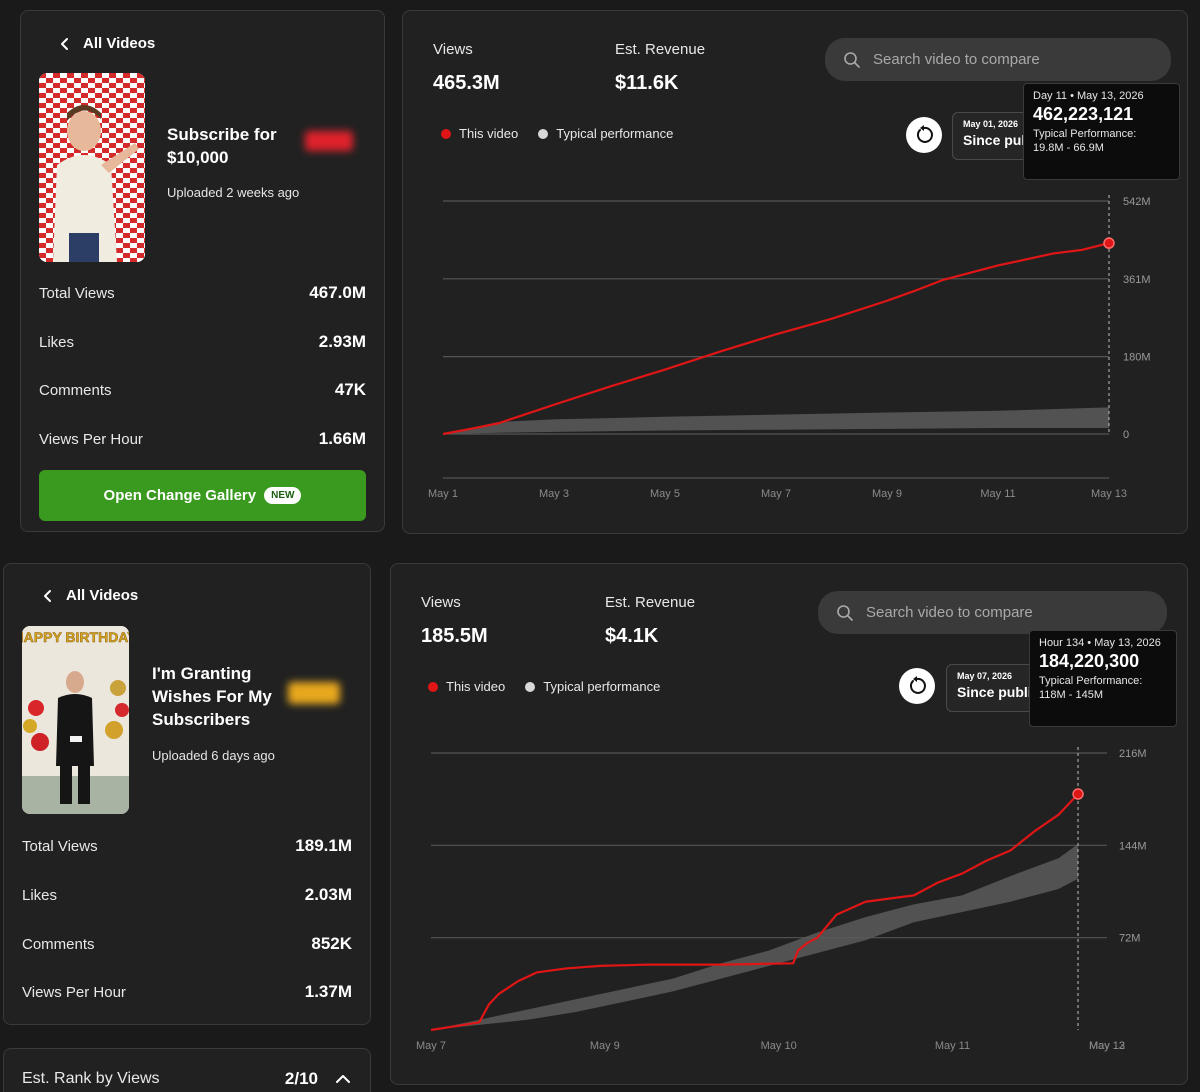 The image size is (1200, 1092). What do you see at coordinates (1071, 695) in the screenshot?
I see `tooltip-range: 118M - 145M` at bounding box center [1071, 695].